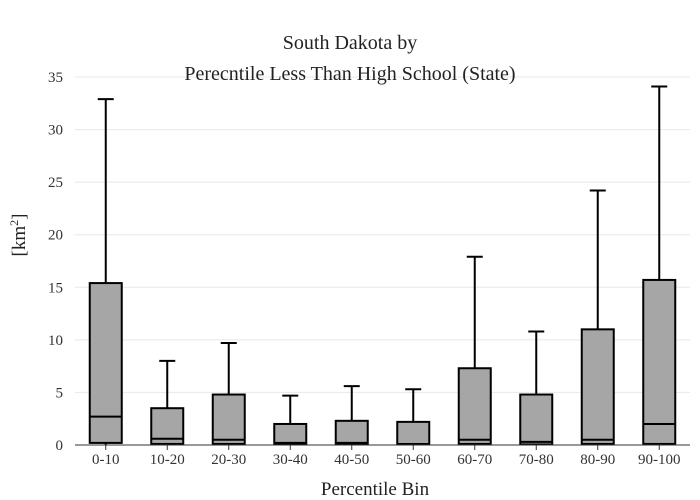  Describe the element at coordinates (55, 262) in the screenshot. I see `y-axis-ticks: 0 5 10 15 20 25 30 35` at that location.